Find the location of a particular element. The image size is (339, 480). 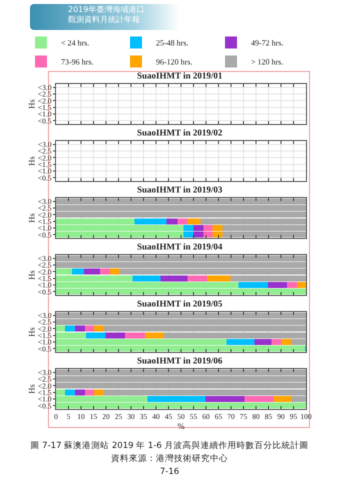

legend-label: 25-48 hrs. is located at coordinates (172, 43).